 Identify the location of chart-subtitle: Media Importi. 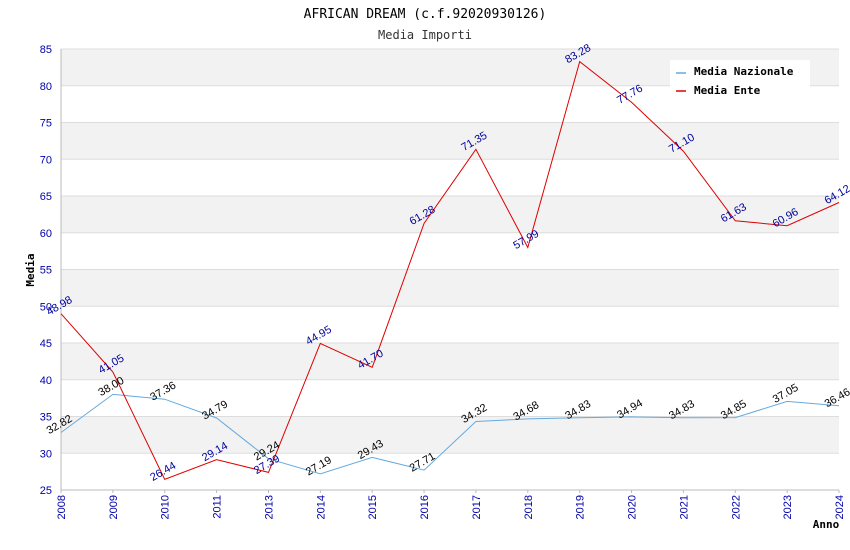
(425, 35).